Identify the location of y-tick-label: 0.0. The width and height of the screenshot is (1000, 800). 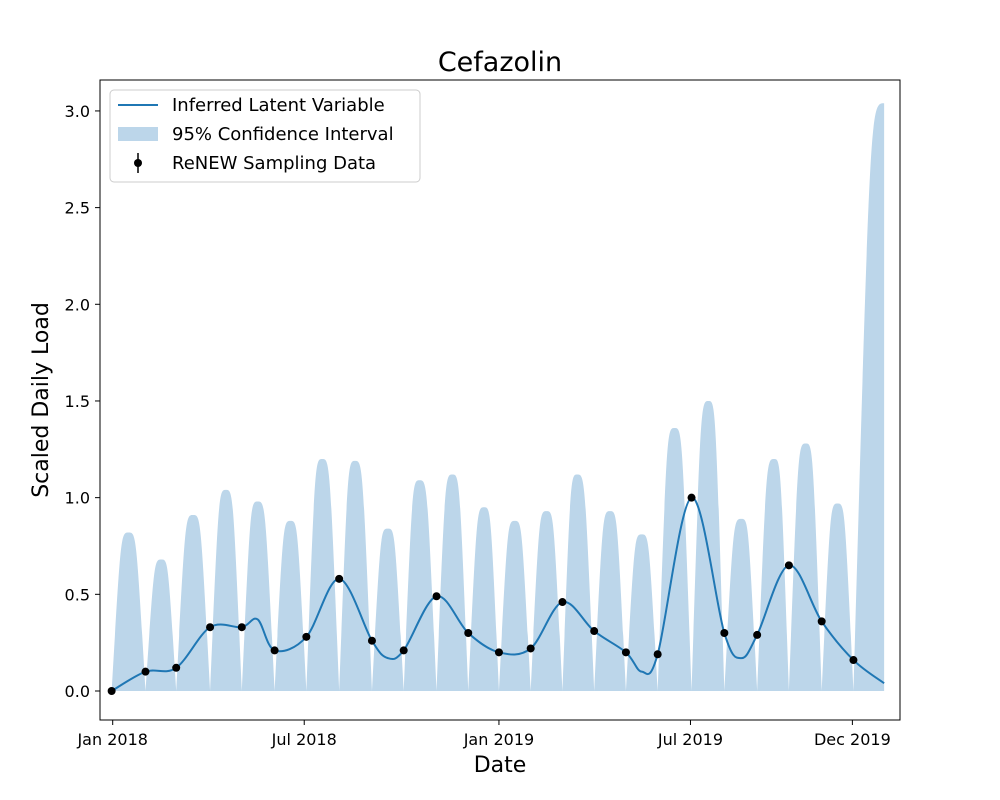
(77, 691).